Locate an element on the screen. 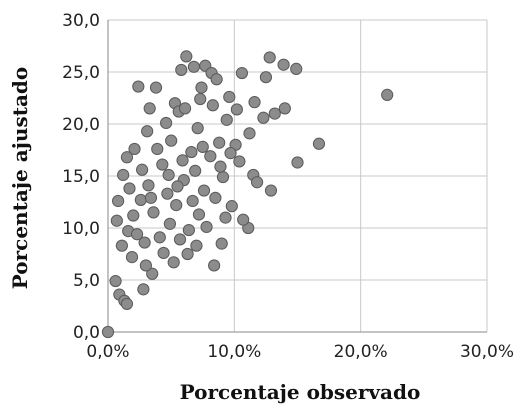 The image size is (523, 409). y-tick-label: 25,0 is located at coordinates (81, 73).